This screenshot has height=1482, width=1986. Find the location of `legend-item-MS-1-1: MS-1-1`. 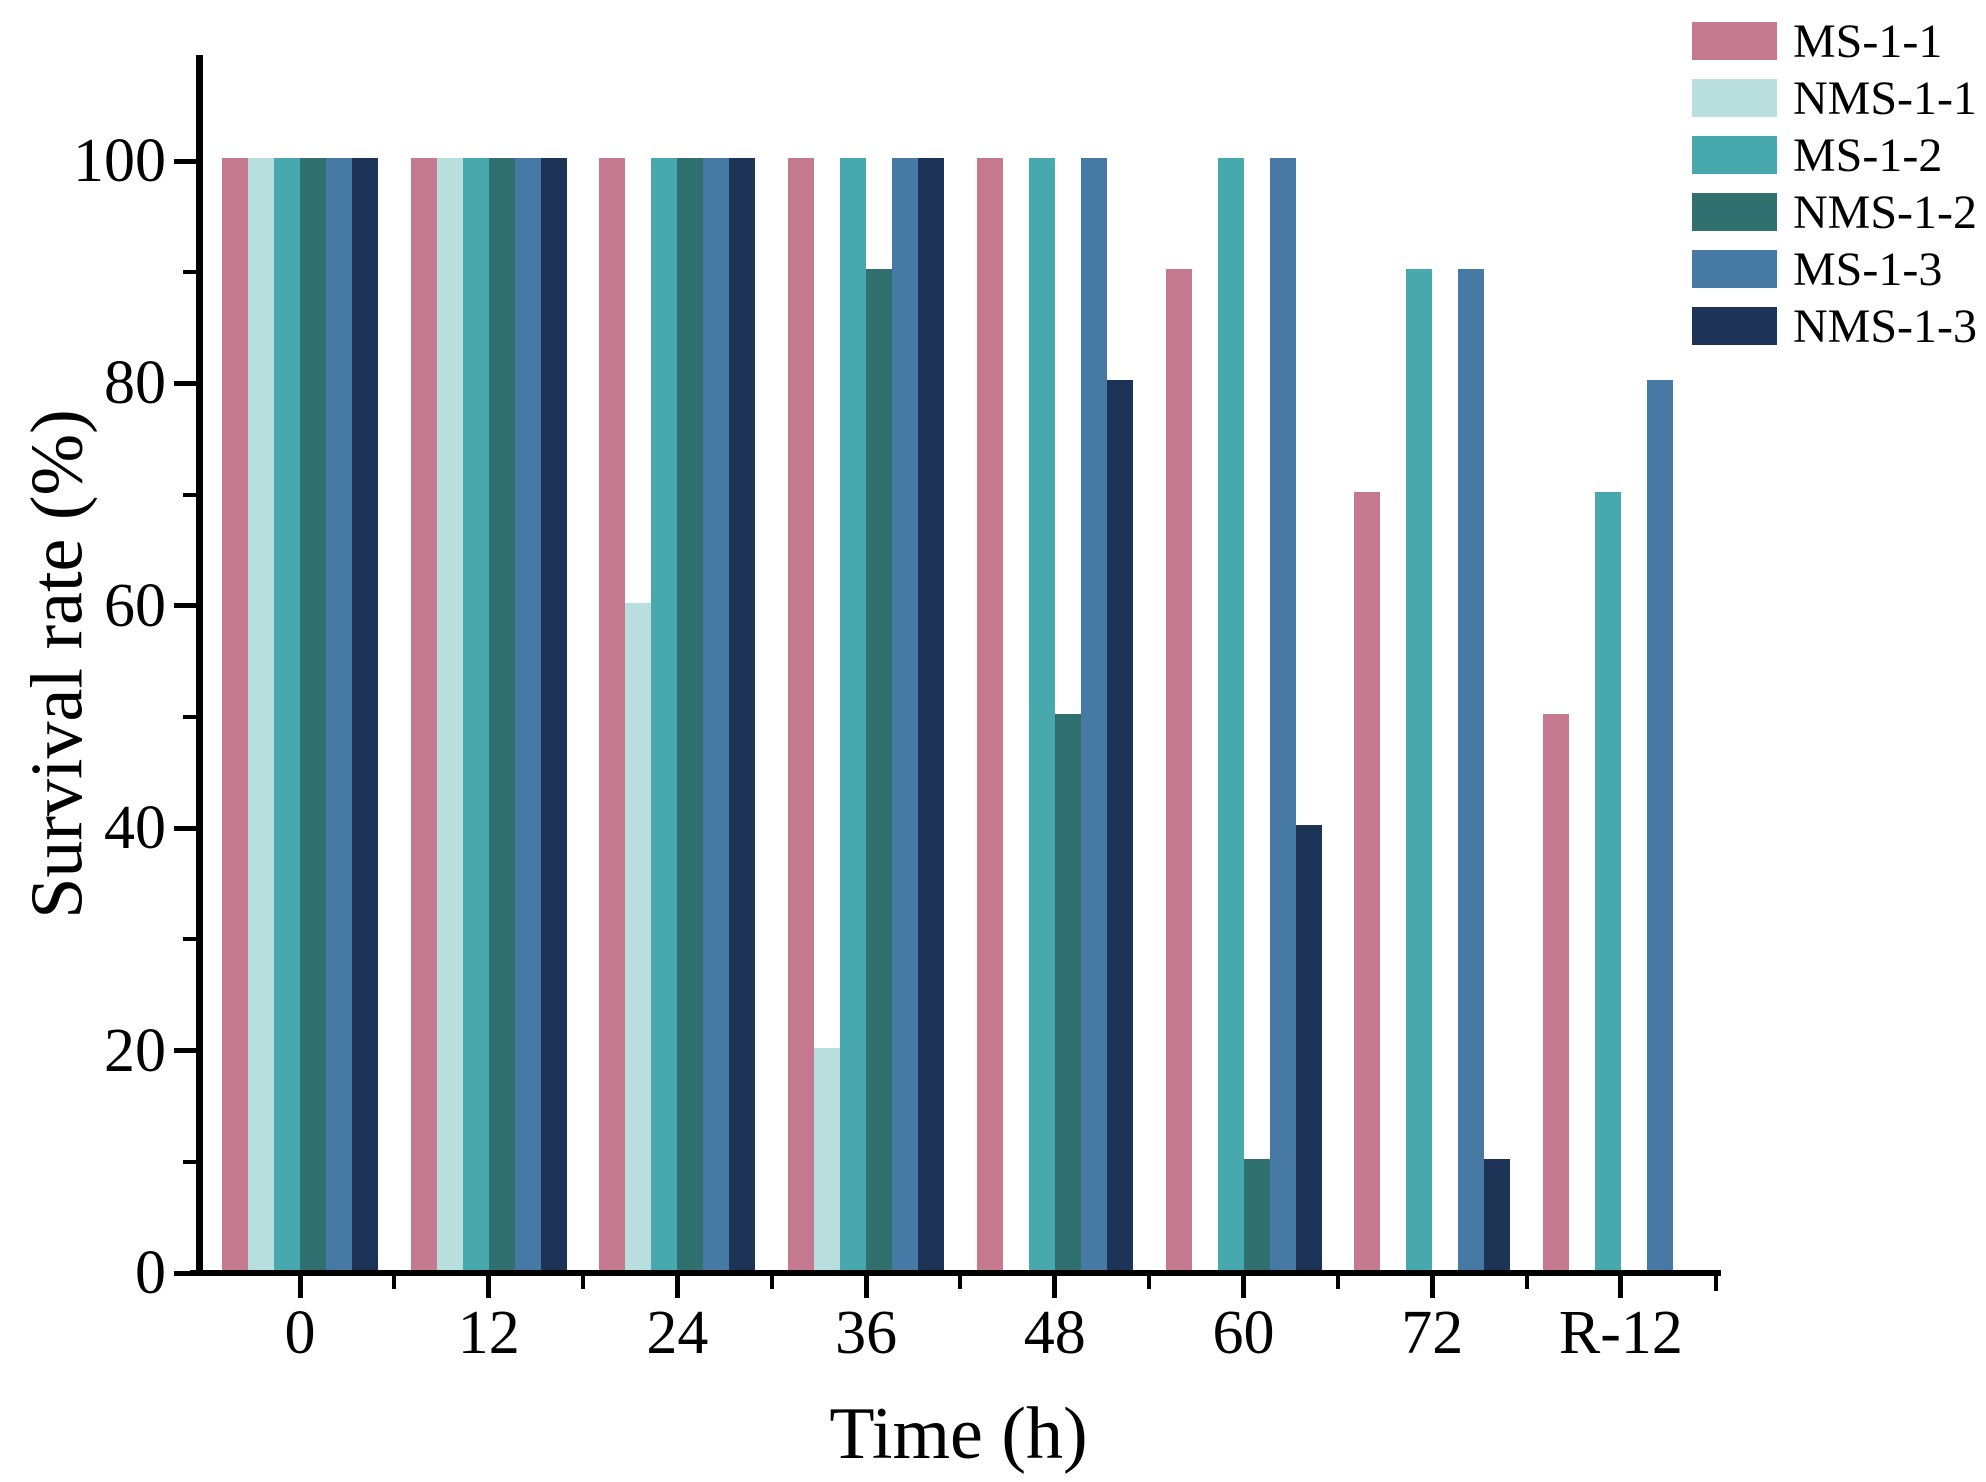

legend-item-MS-1-1: MS-1-1 is located at coordinates (1834, 41).